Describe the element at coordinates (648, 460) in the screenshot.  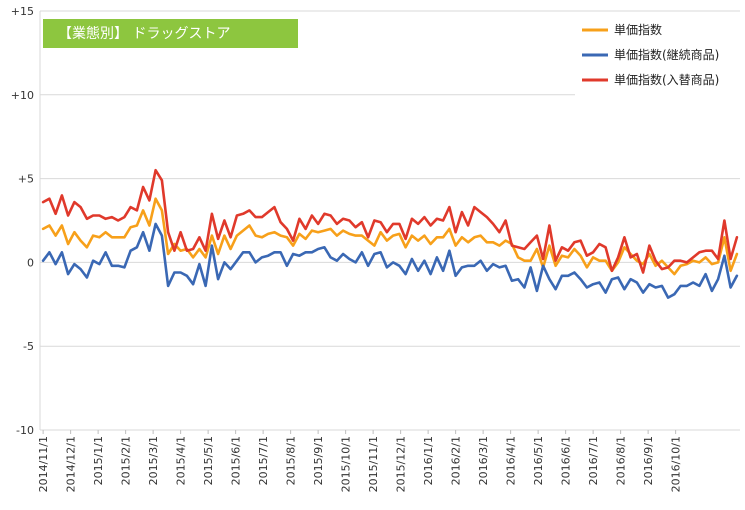
I see `x-tick-label: 2016/9/1` at that location.